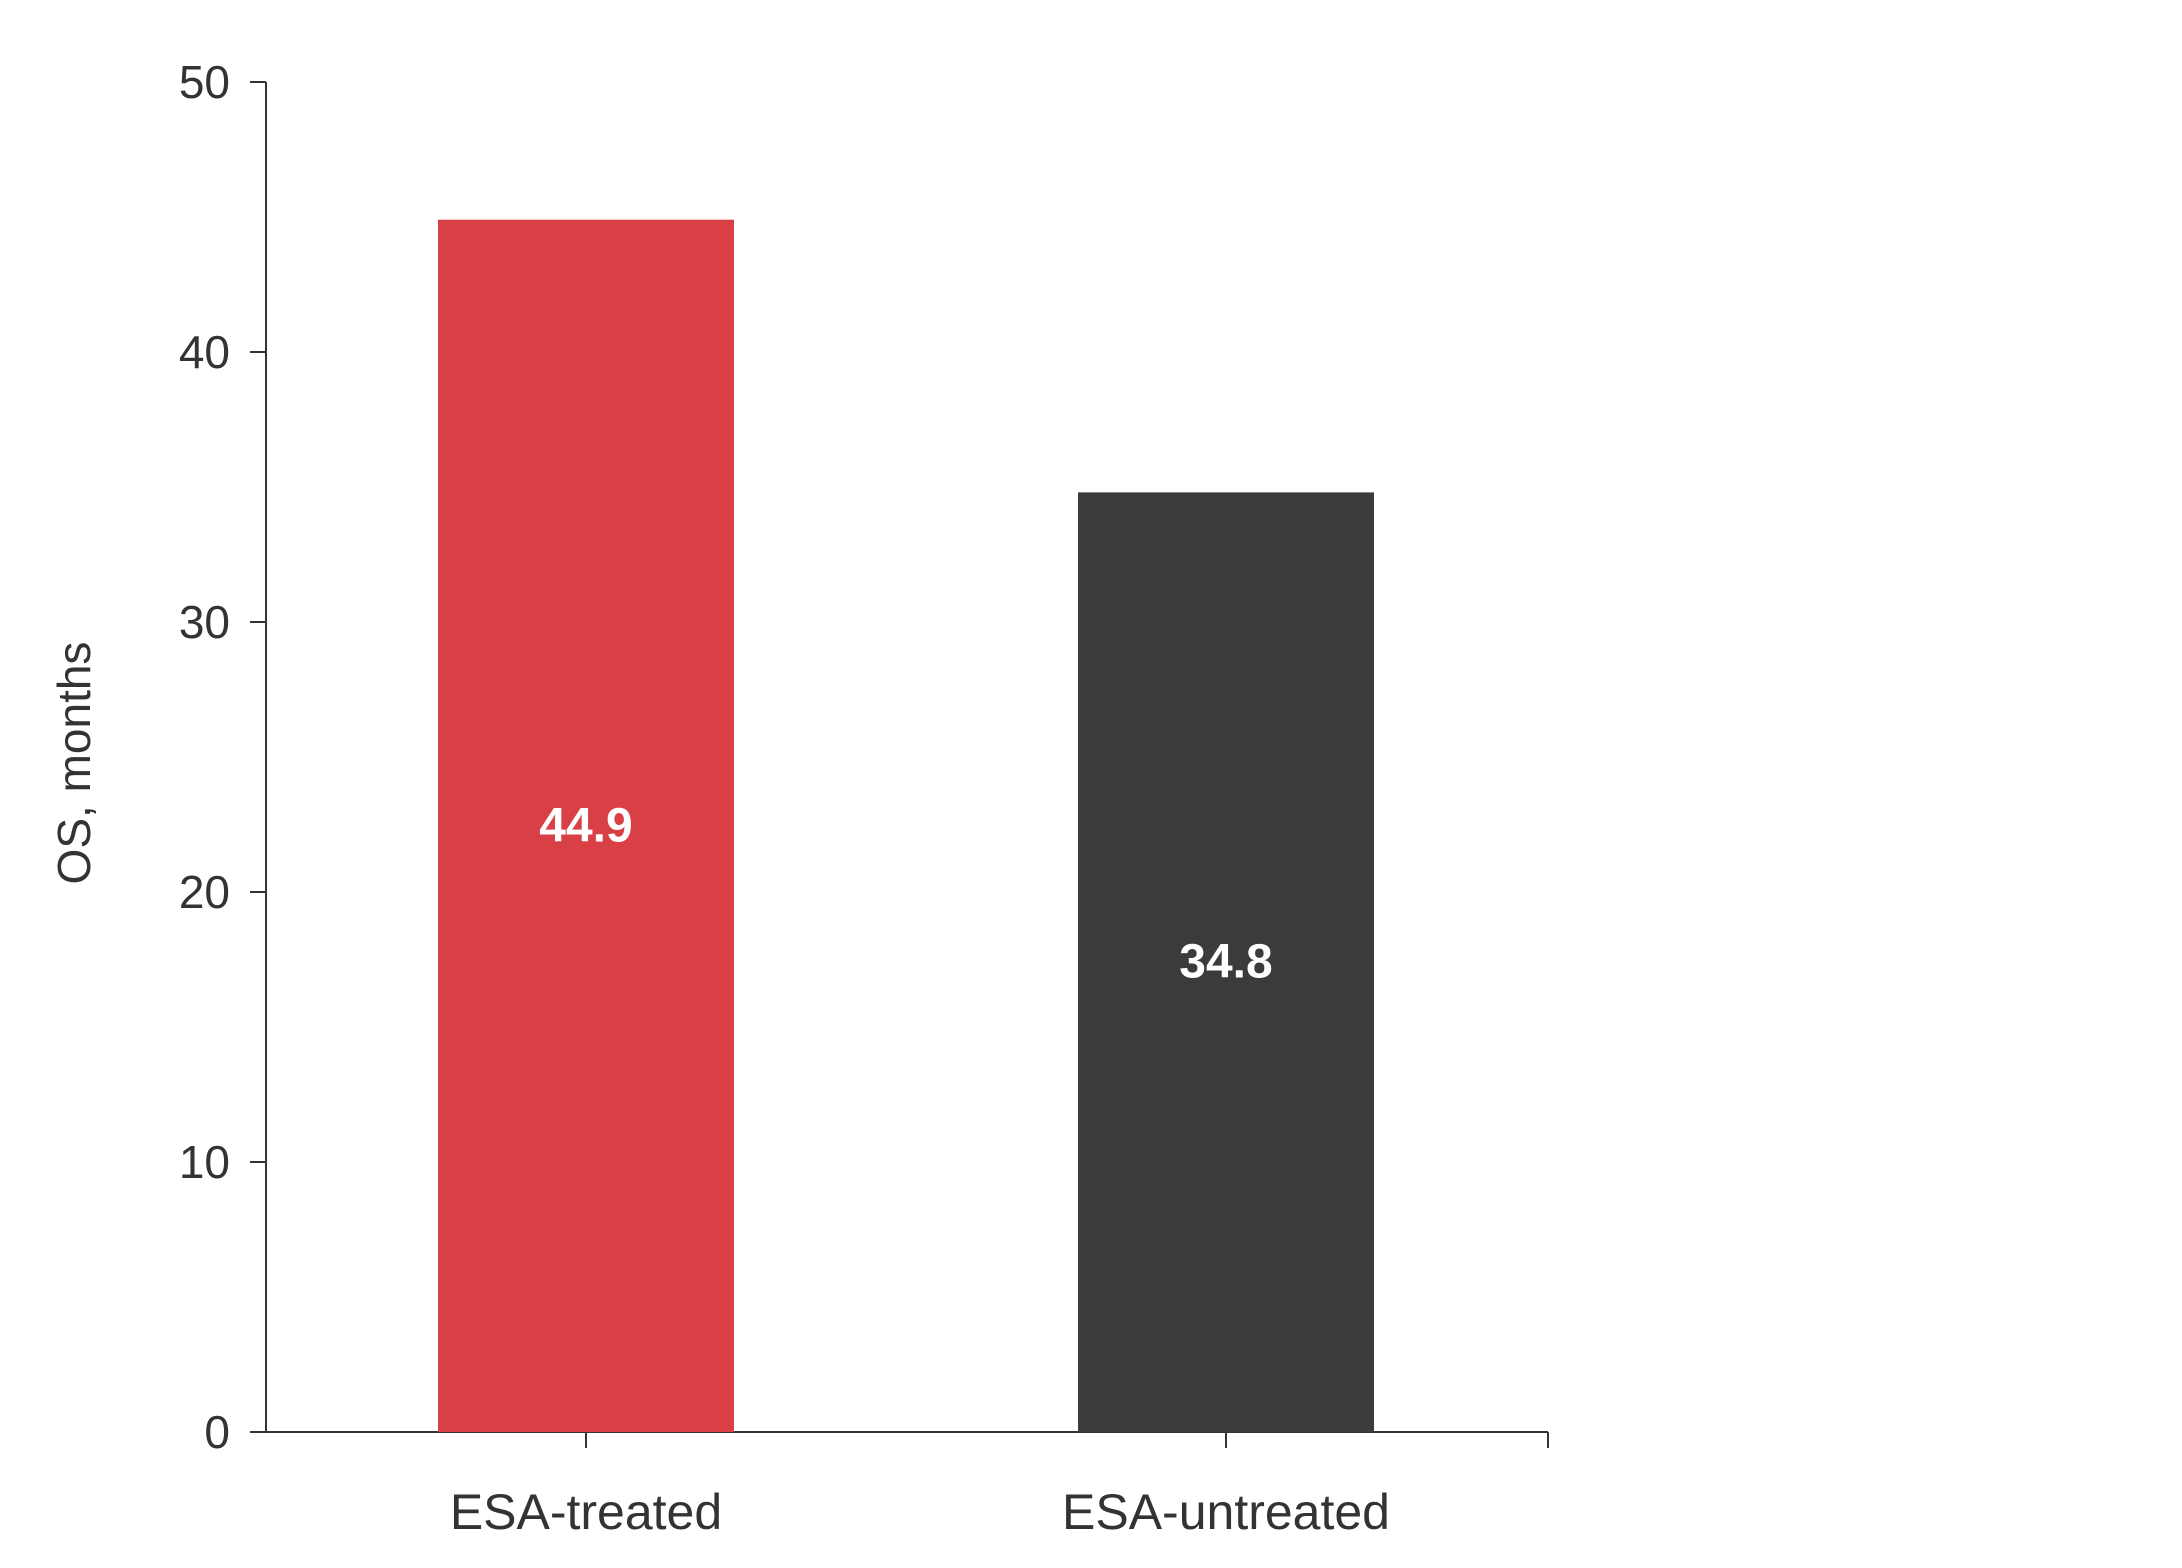  I want to click on y-ticks: 0 10 20 30 40 50, so click(222, 757).